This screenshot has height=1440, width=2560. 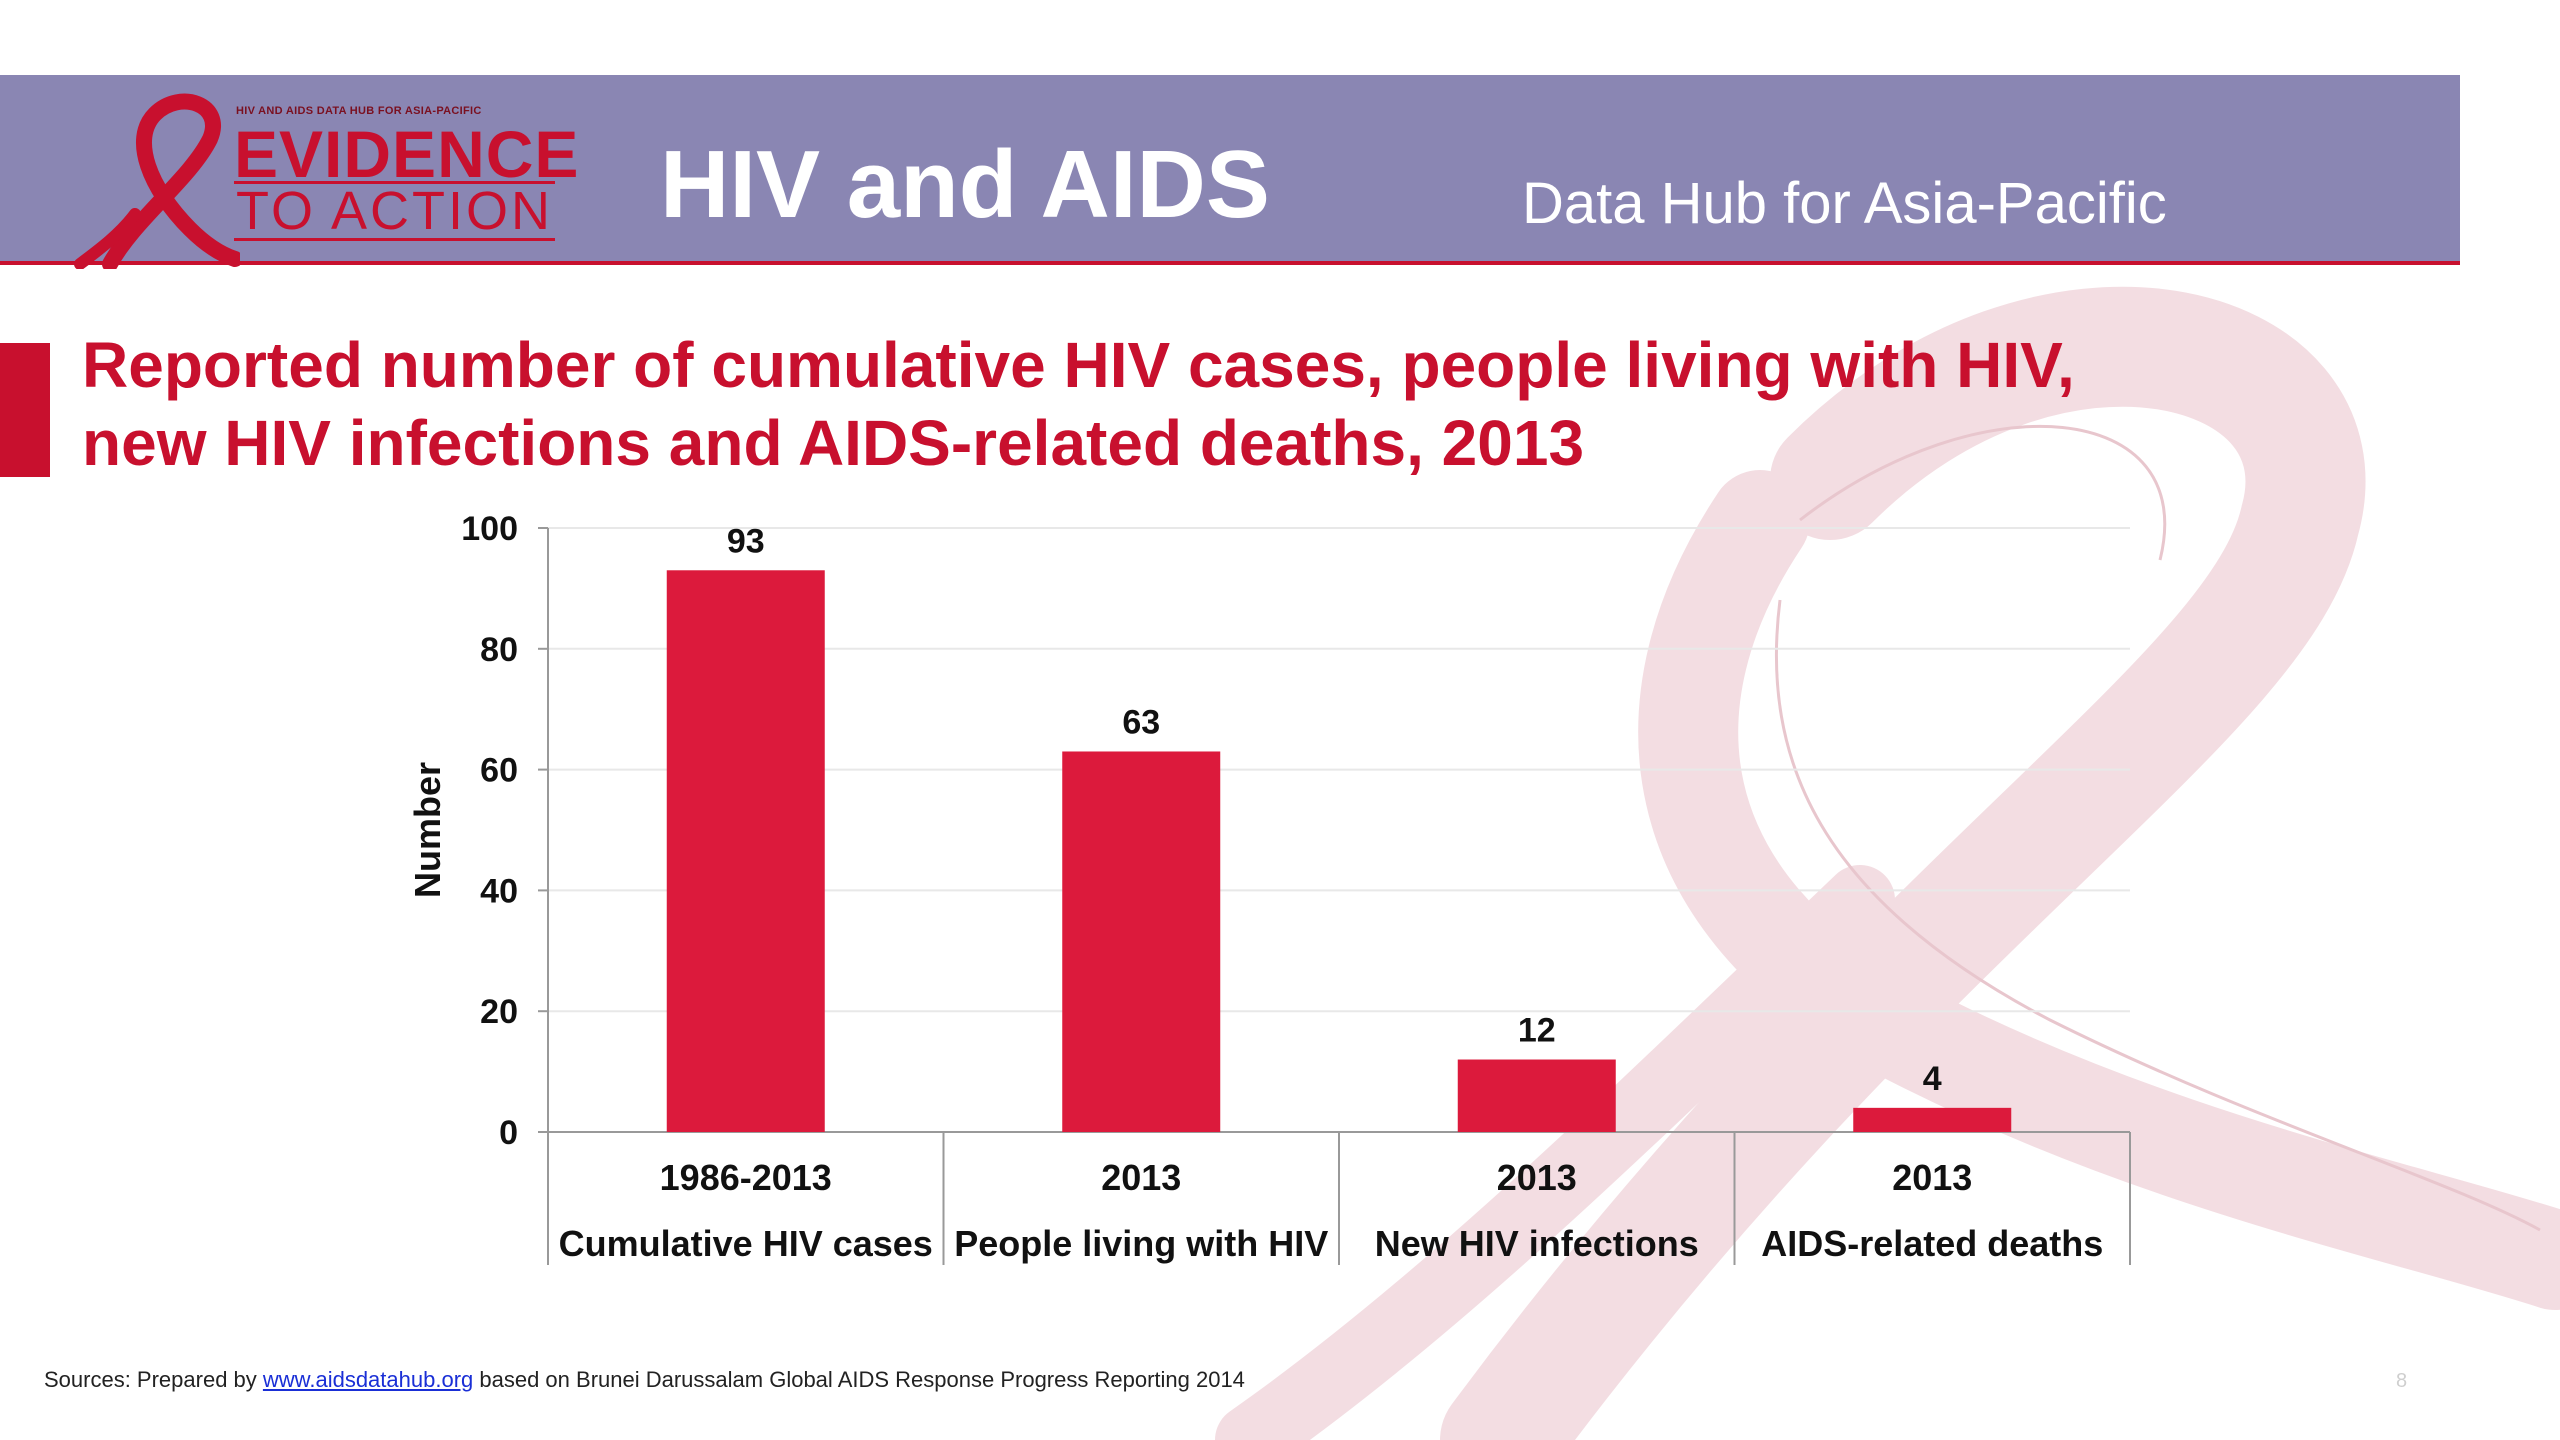 I want to click on data-label: 12, so click(x=1537, y=1031).